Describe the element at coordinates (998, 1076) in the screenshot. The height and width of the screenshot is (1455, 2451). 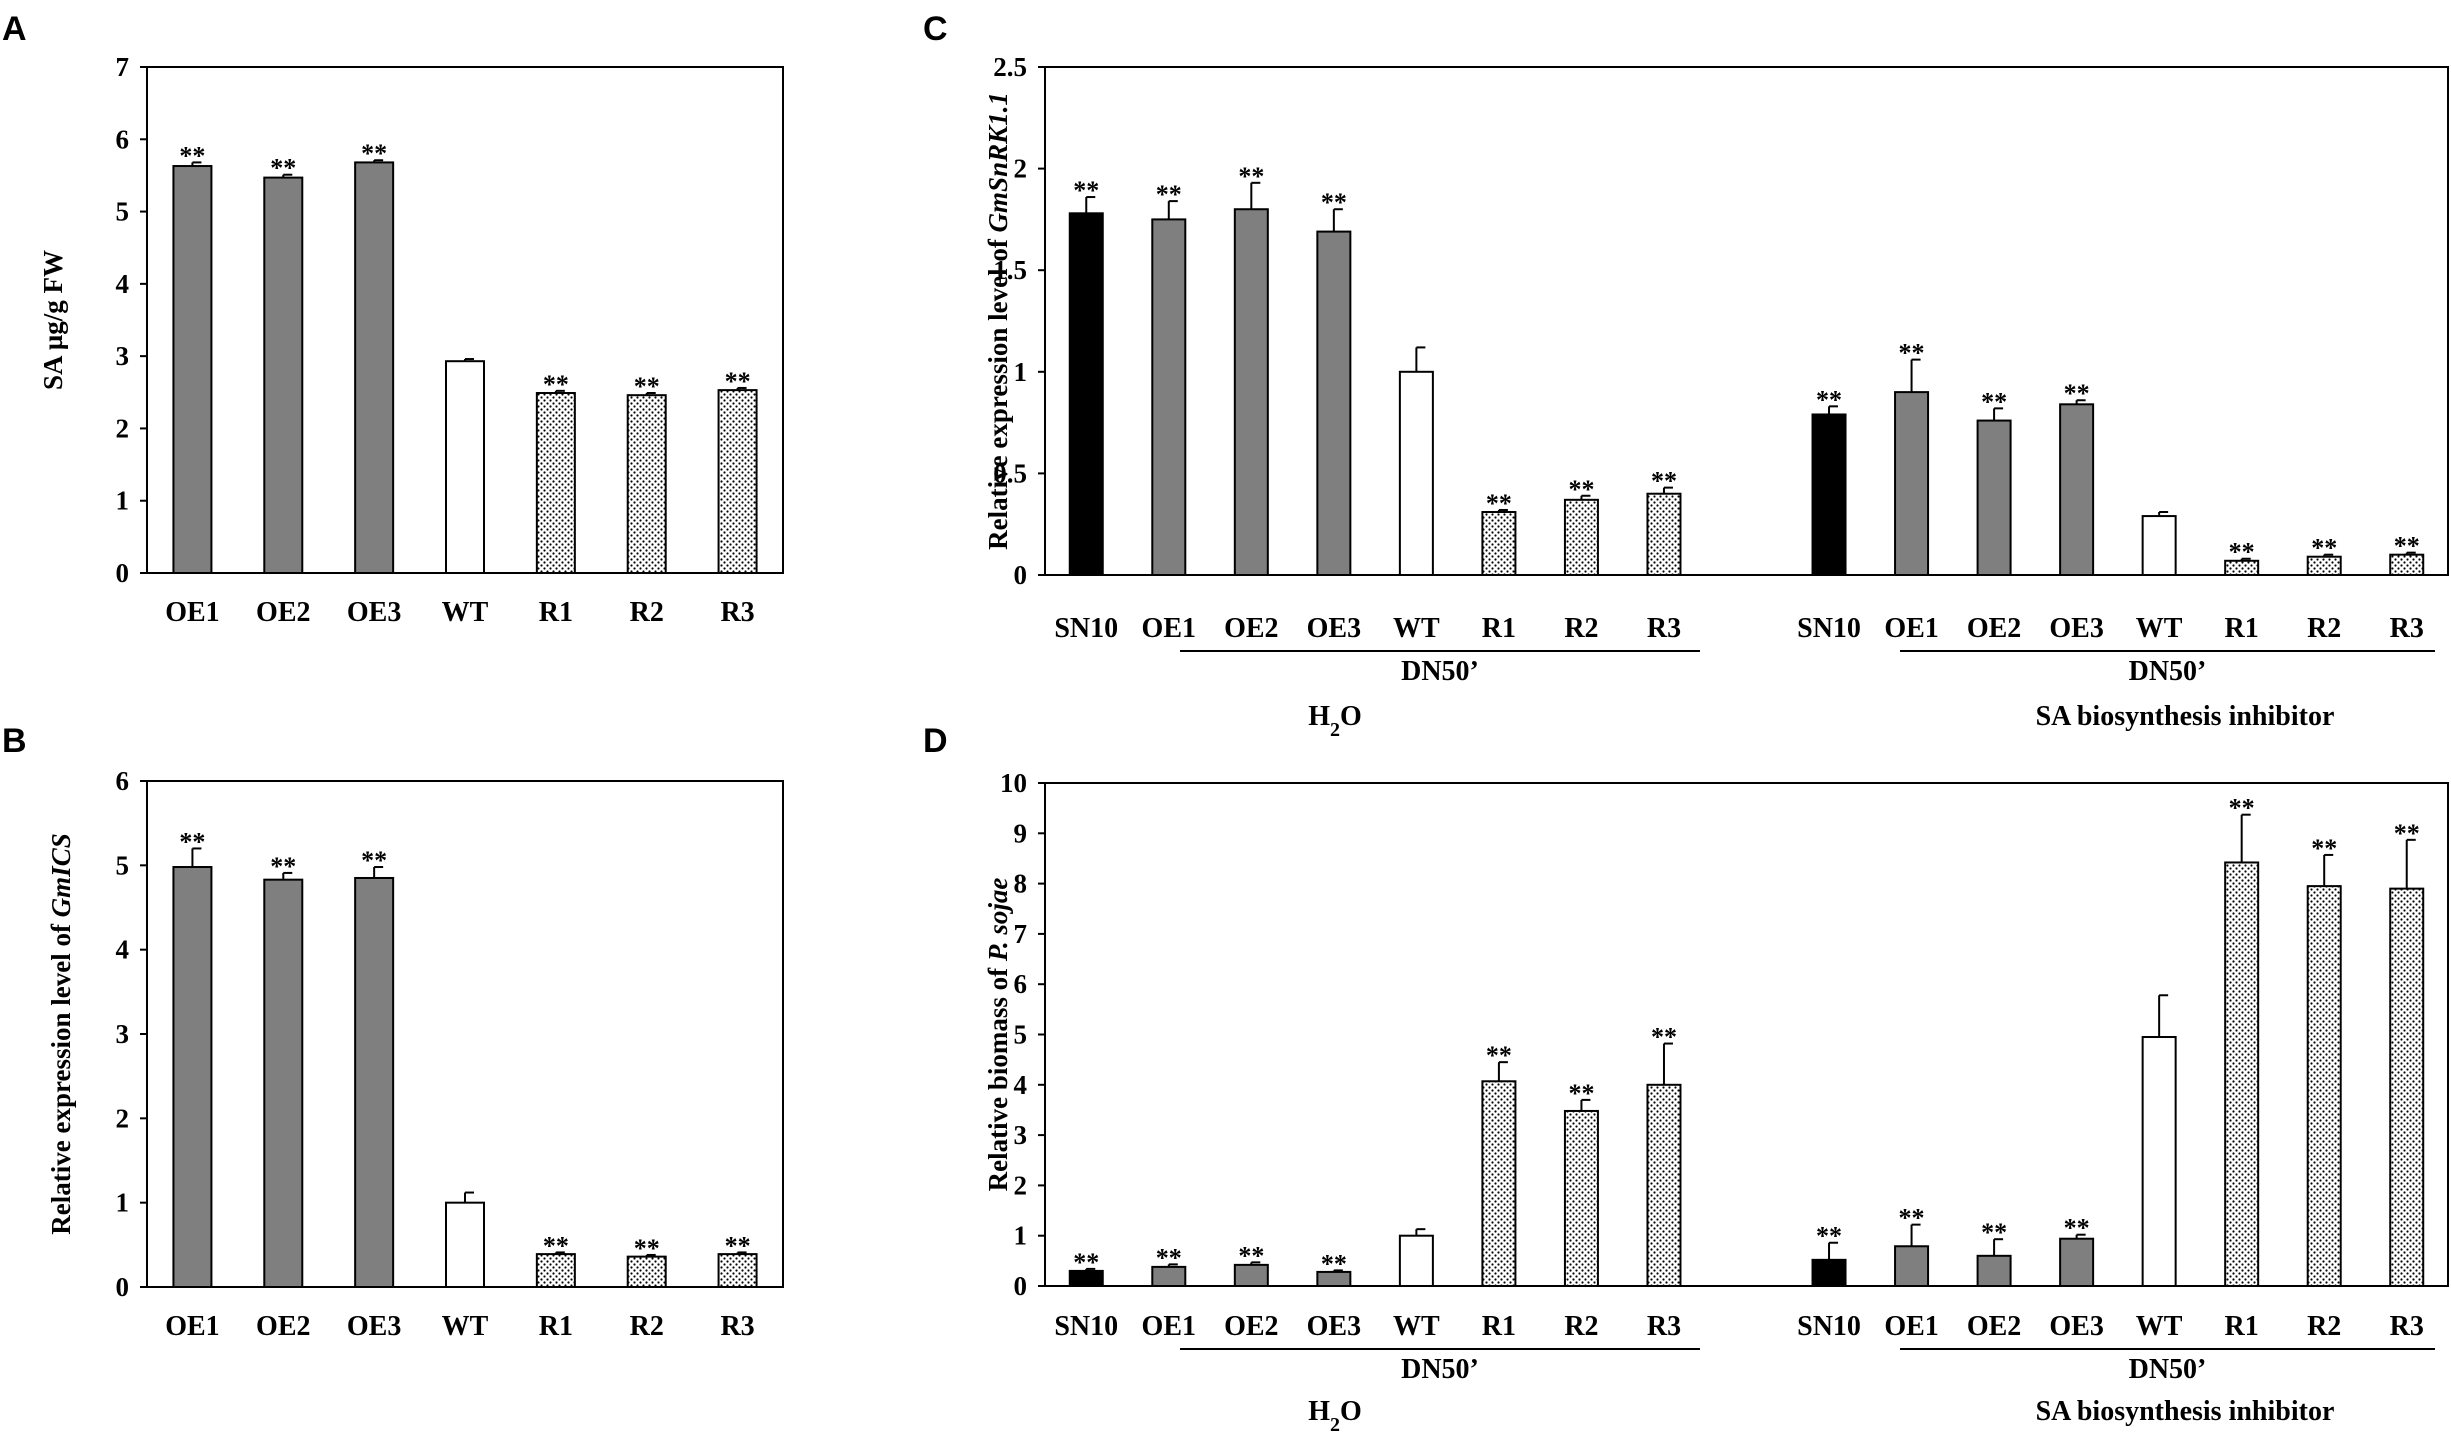
I see `y-axis-label-part: Relative biomass of` at that location.